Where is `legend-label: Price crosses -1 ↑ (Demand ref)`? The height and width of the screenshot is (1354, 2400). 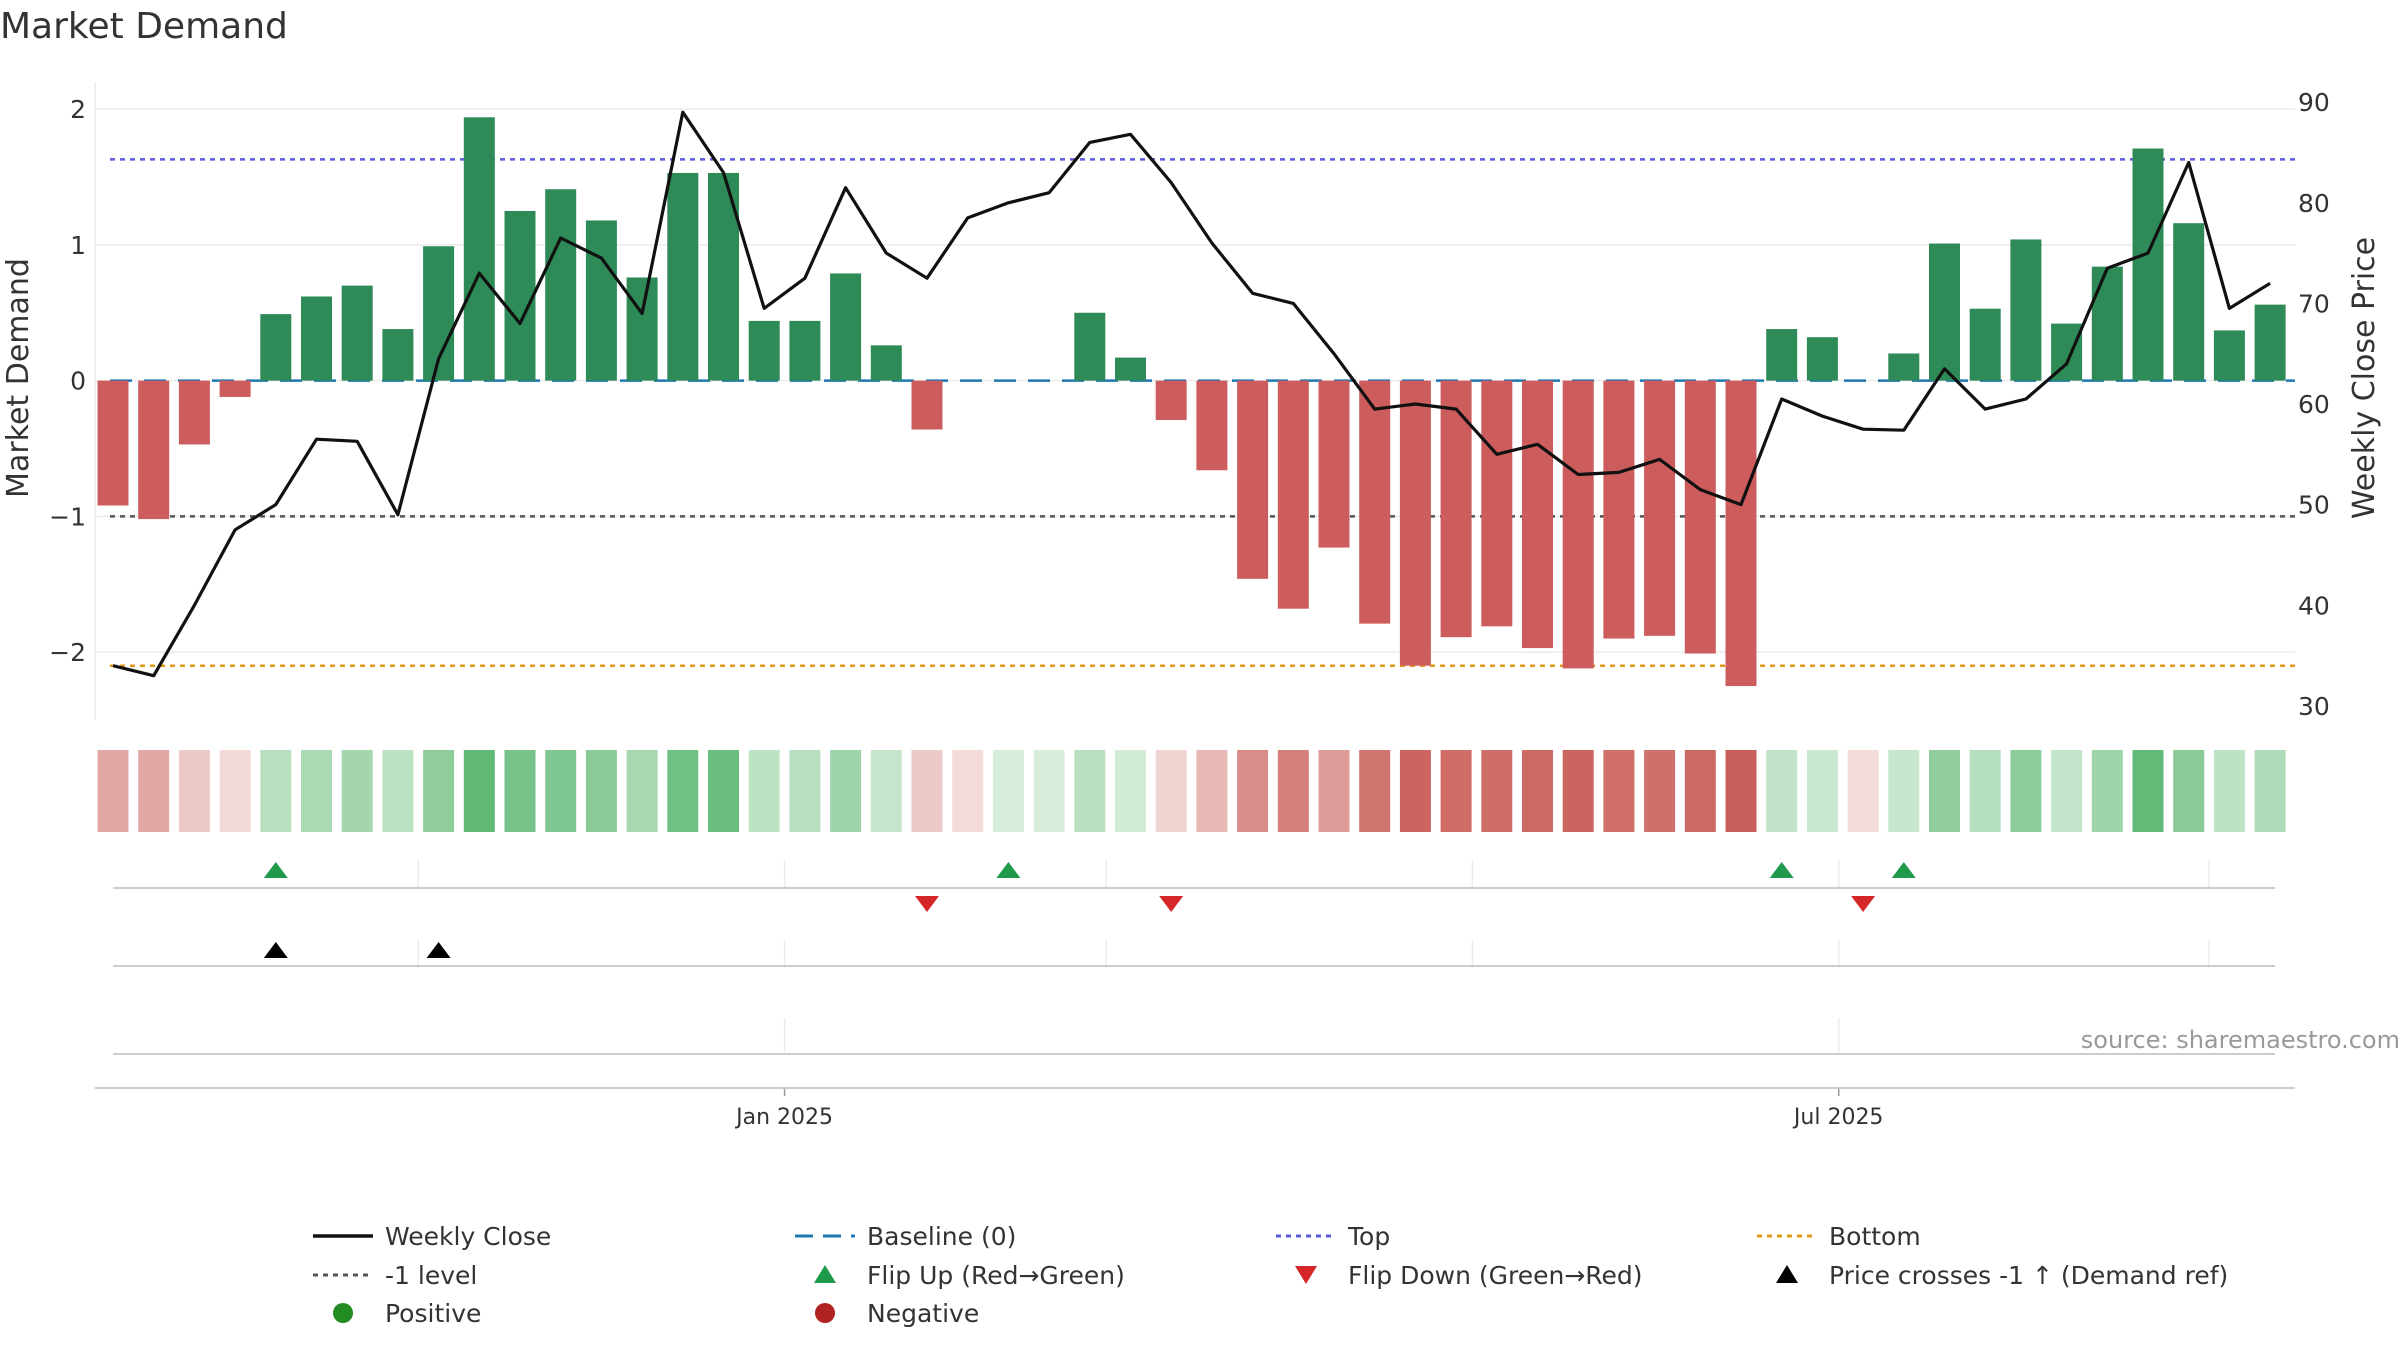 legend-label: Price crosses -1 ↑ (Demand ref) is located at coordinates (2028, 1275).